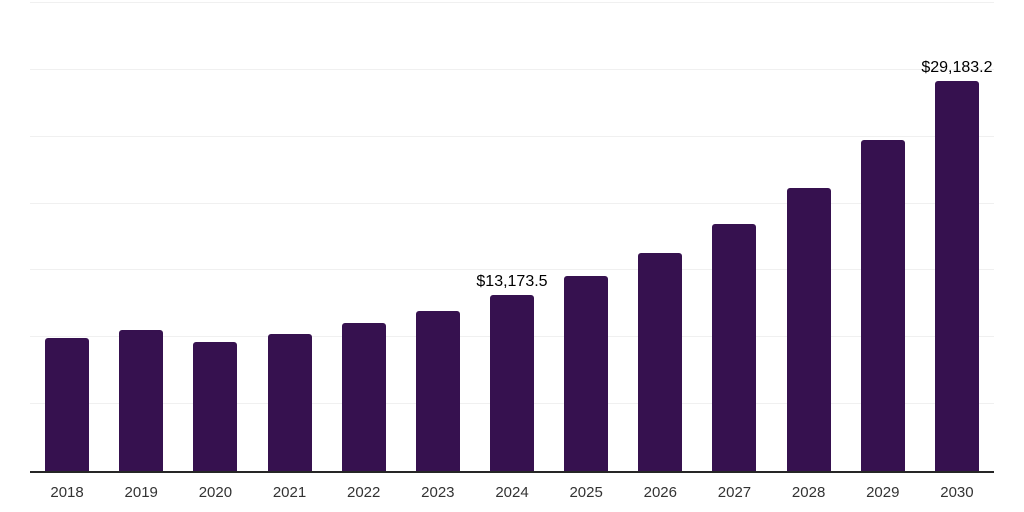 The height and width of the screenshot is (512, 1024). What do you see at coordinates (512, 472) in the screenshot?
I see `x-axis-line` at bounding box center [512, 472].